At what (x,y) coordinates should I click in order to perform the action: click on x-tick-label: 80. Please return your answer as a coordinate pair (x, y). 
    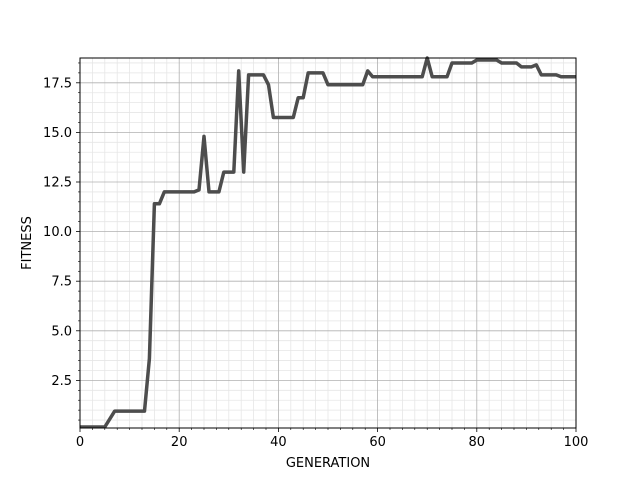
    Looking at the image, I should click on (477, 442).